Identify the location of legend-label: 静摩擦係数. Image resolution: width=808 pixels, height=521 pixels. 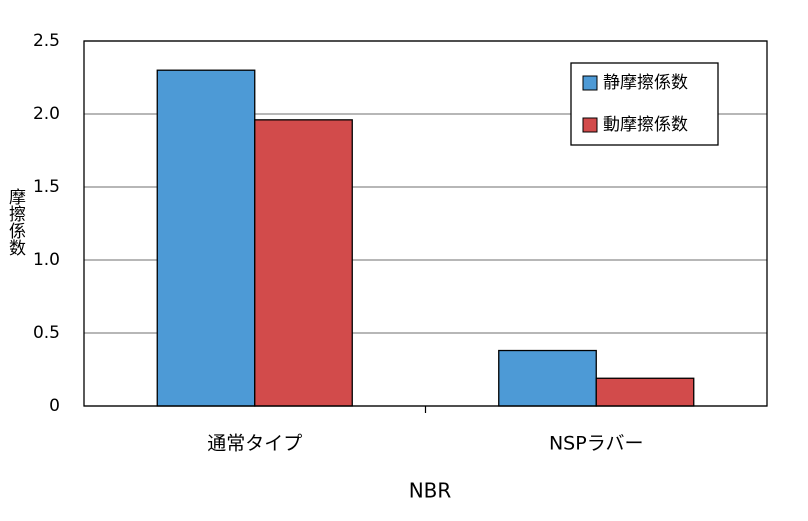
(645, 83).